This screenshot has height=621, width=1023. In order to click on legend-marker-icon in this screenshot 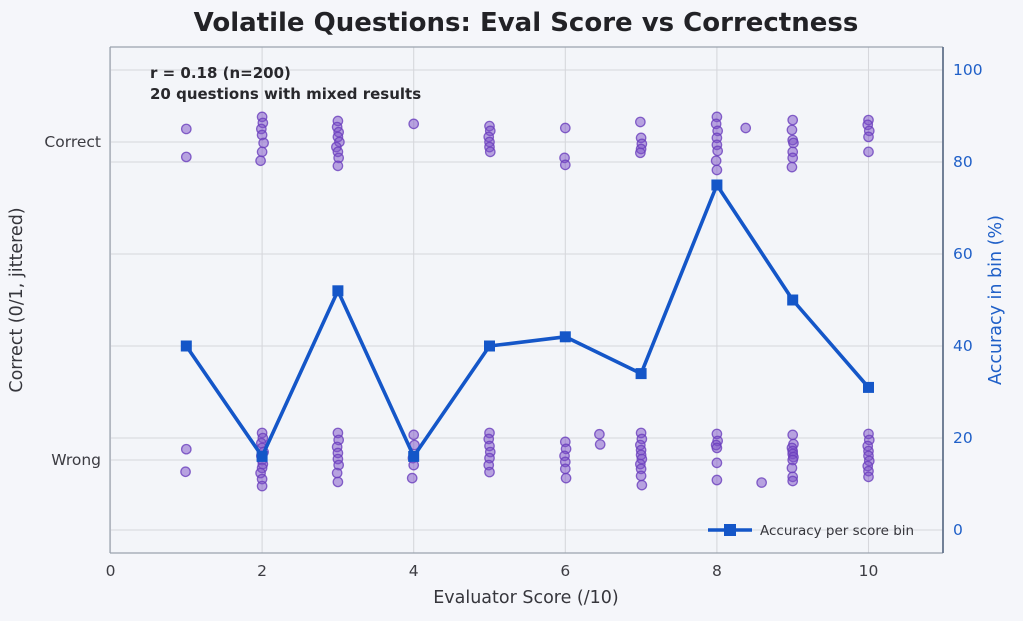, I will do `click(730, 530)`.